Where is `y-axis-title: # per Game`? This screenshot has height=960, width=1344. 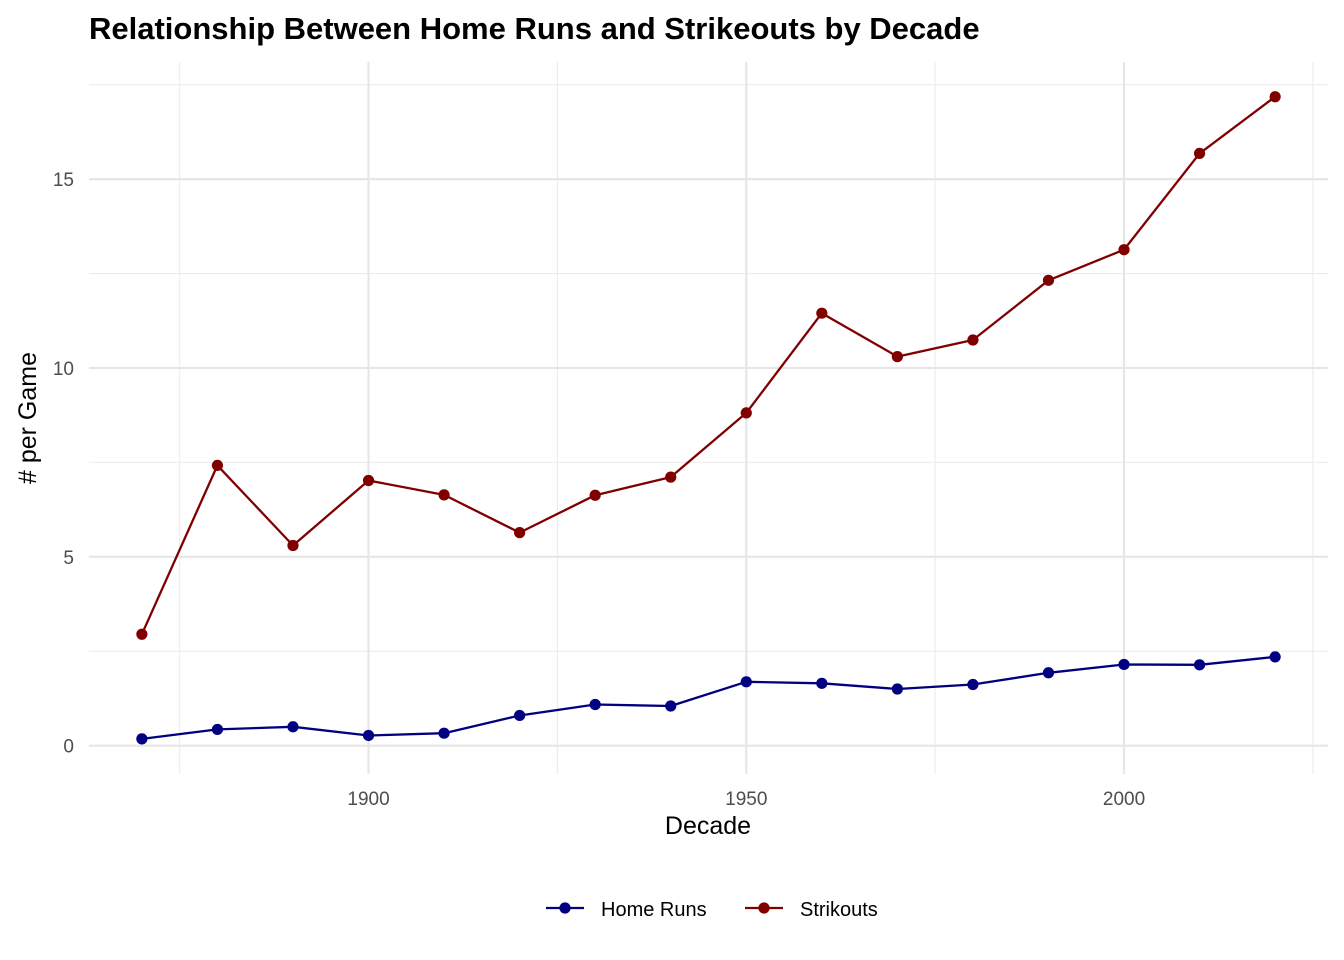
y-axis-title: # per Game is located at coordinates (28, 418).